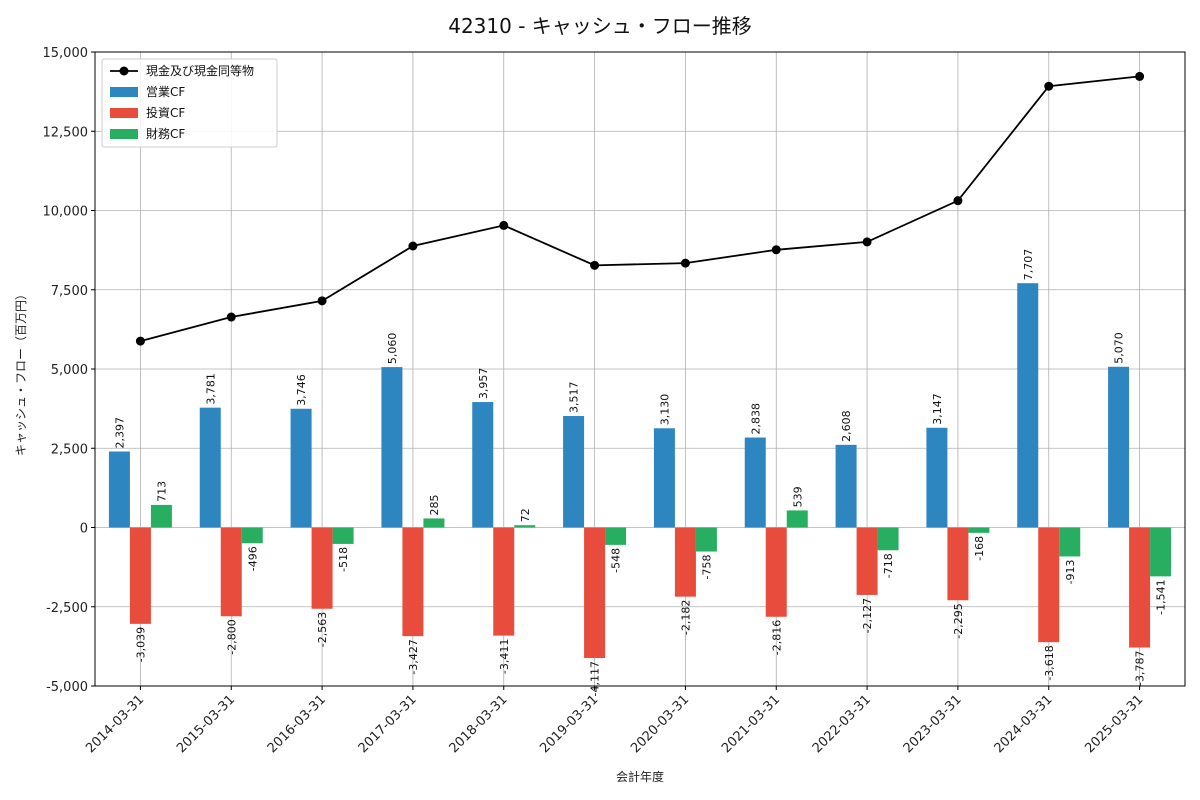  I want to click on bar-value-label: -3,411, so click(504, 656).